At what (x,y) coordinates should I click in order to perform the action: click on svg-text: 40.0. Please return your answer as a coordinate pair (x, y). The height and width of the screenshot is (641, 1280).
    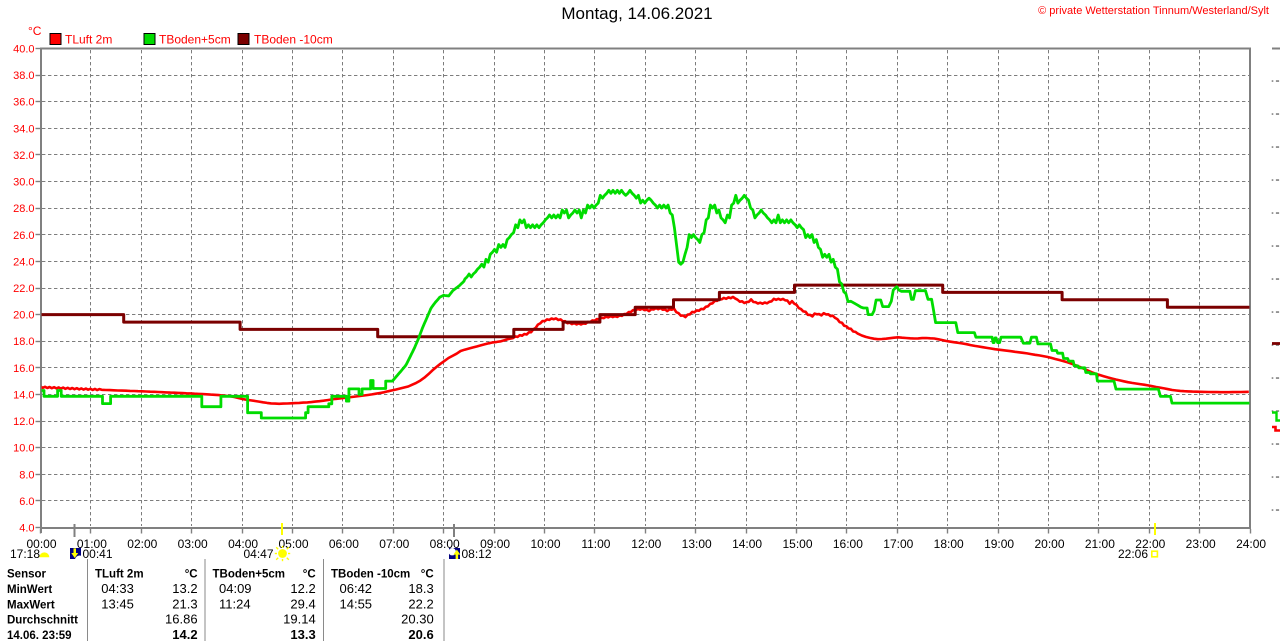
    Looking at the image, I should click on (23, 50).